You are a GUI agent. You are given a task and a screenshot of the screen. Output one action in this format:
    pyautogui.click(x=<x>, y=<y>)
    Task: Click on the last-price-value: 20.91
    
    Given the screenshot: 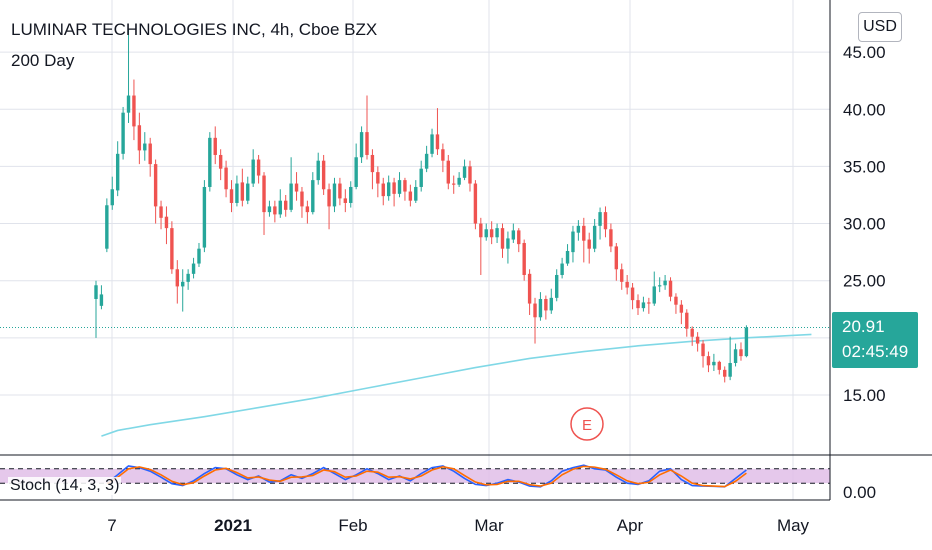 What is the action you would take?
    pyautogui.click(x=863, y=326)
    